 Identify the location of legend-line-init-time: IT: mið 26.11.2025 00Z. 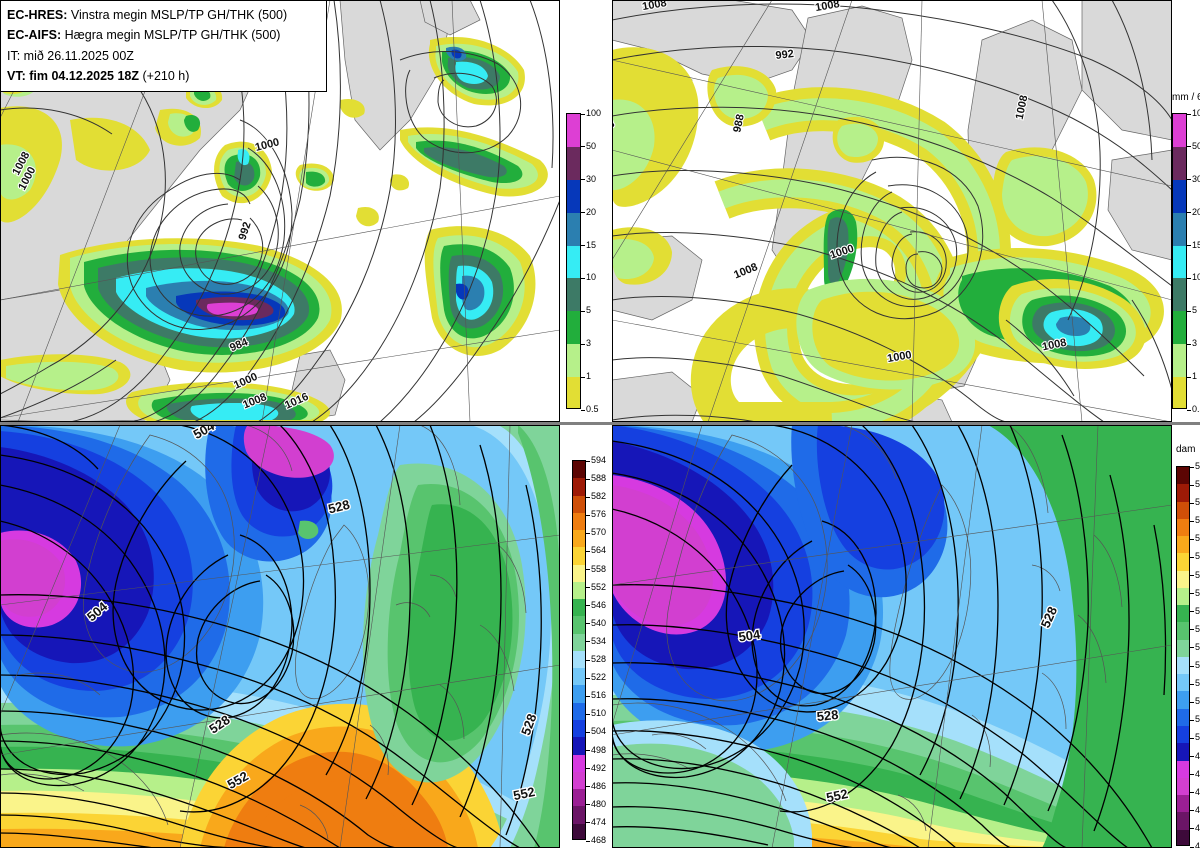
(70, 55).